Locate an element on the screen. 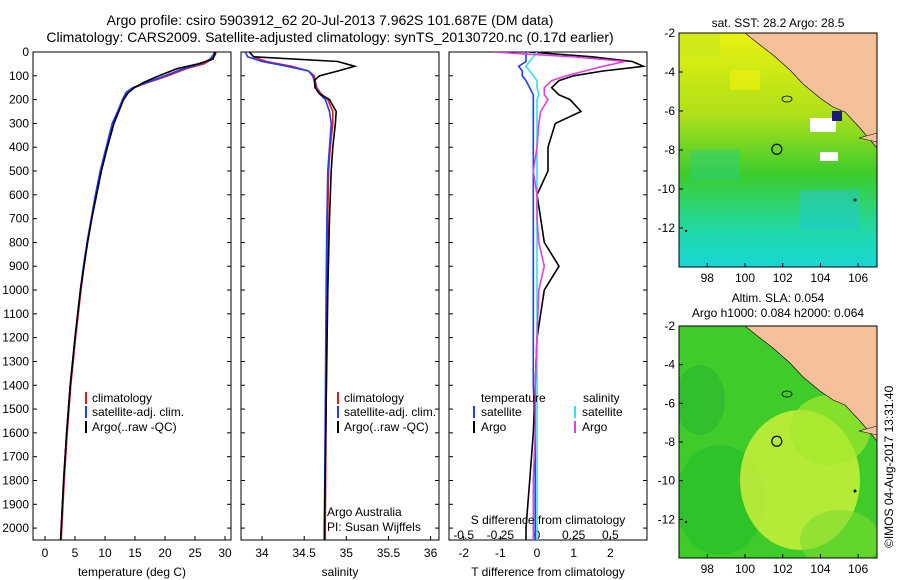  depth-tick-label: 300 is located at coordinates (19, 123).